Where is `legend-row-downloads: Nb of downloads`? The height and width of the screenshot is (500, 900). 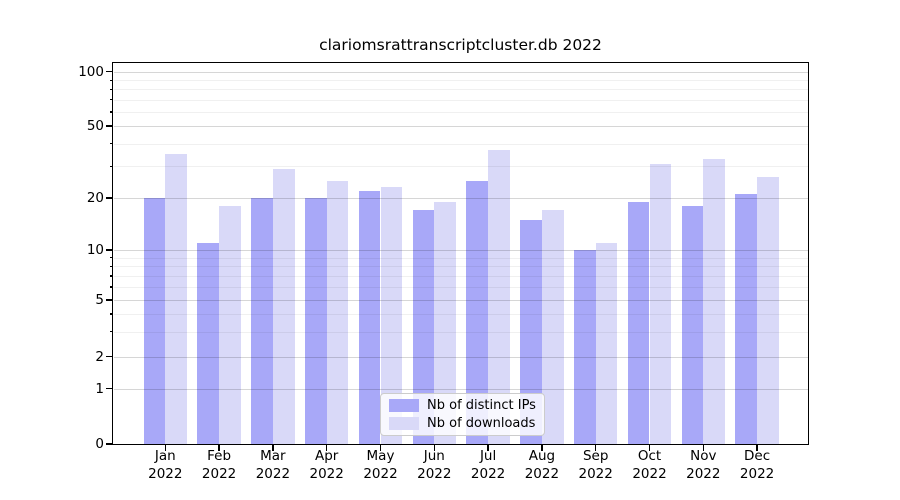 legend-row-downloads: Nb of downloads is located at coordinates (462, 423).